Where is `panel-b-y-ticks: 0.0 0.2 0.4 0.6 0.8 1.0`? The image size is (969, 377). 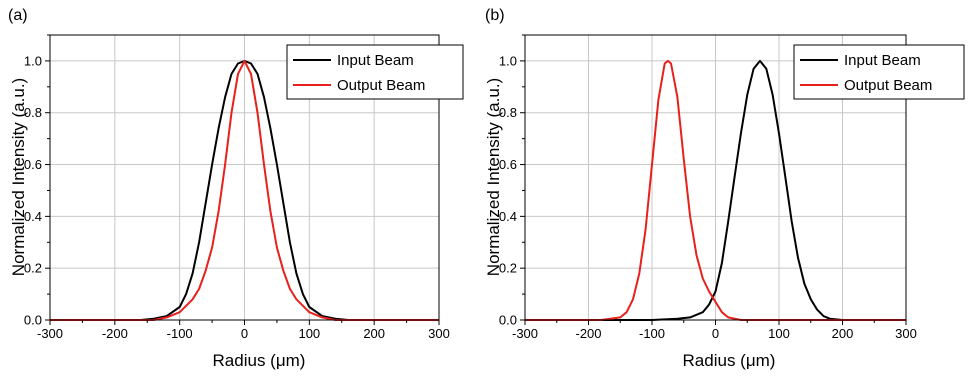
panel-b-y-ticks: 0.0 0.2 0.4 0.6 0.8 1.0 is located at coordinates (512, 181).